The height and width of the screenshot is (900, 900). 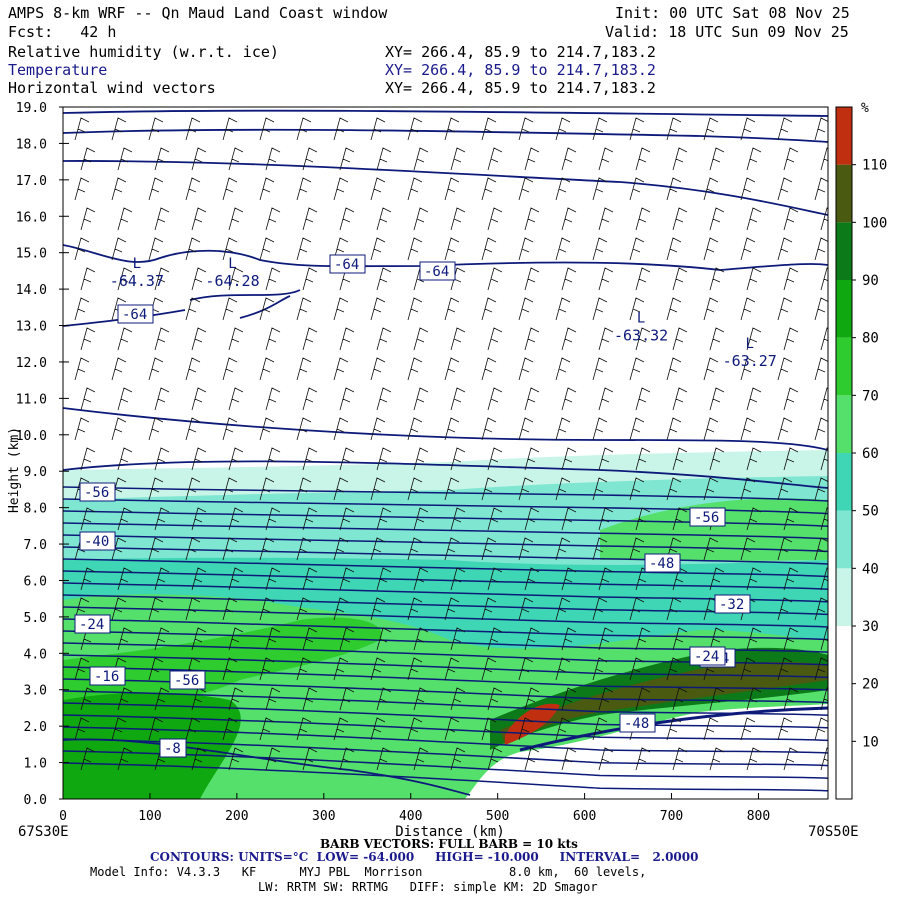 I want to click on colorbar-tick-label: 80, so click(x=870, y=339).